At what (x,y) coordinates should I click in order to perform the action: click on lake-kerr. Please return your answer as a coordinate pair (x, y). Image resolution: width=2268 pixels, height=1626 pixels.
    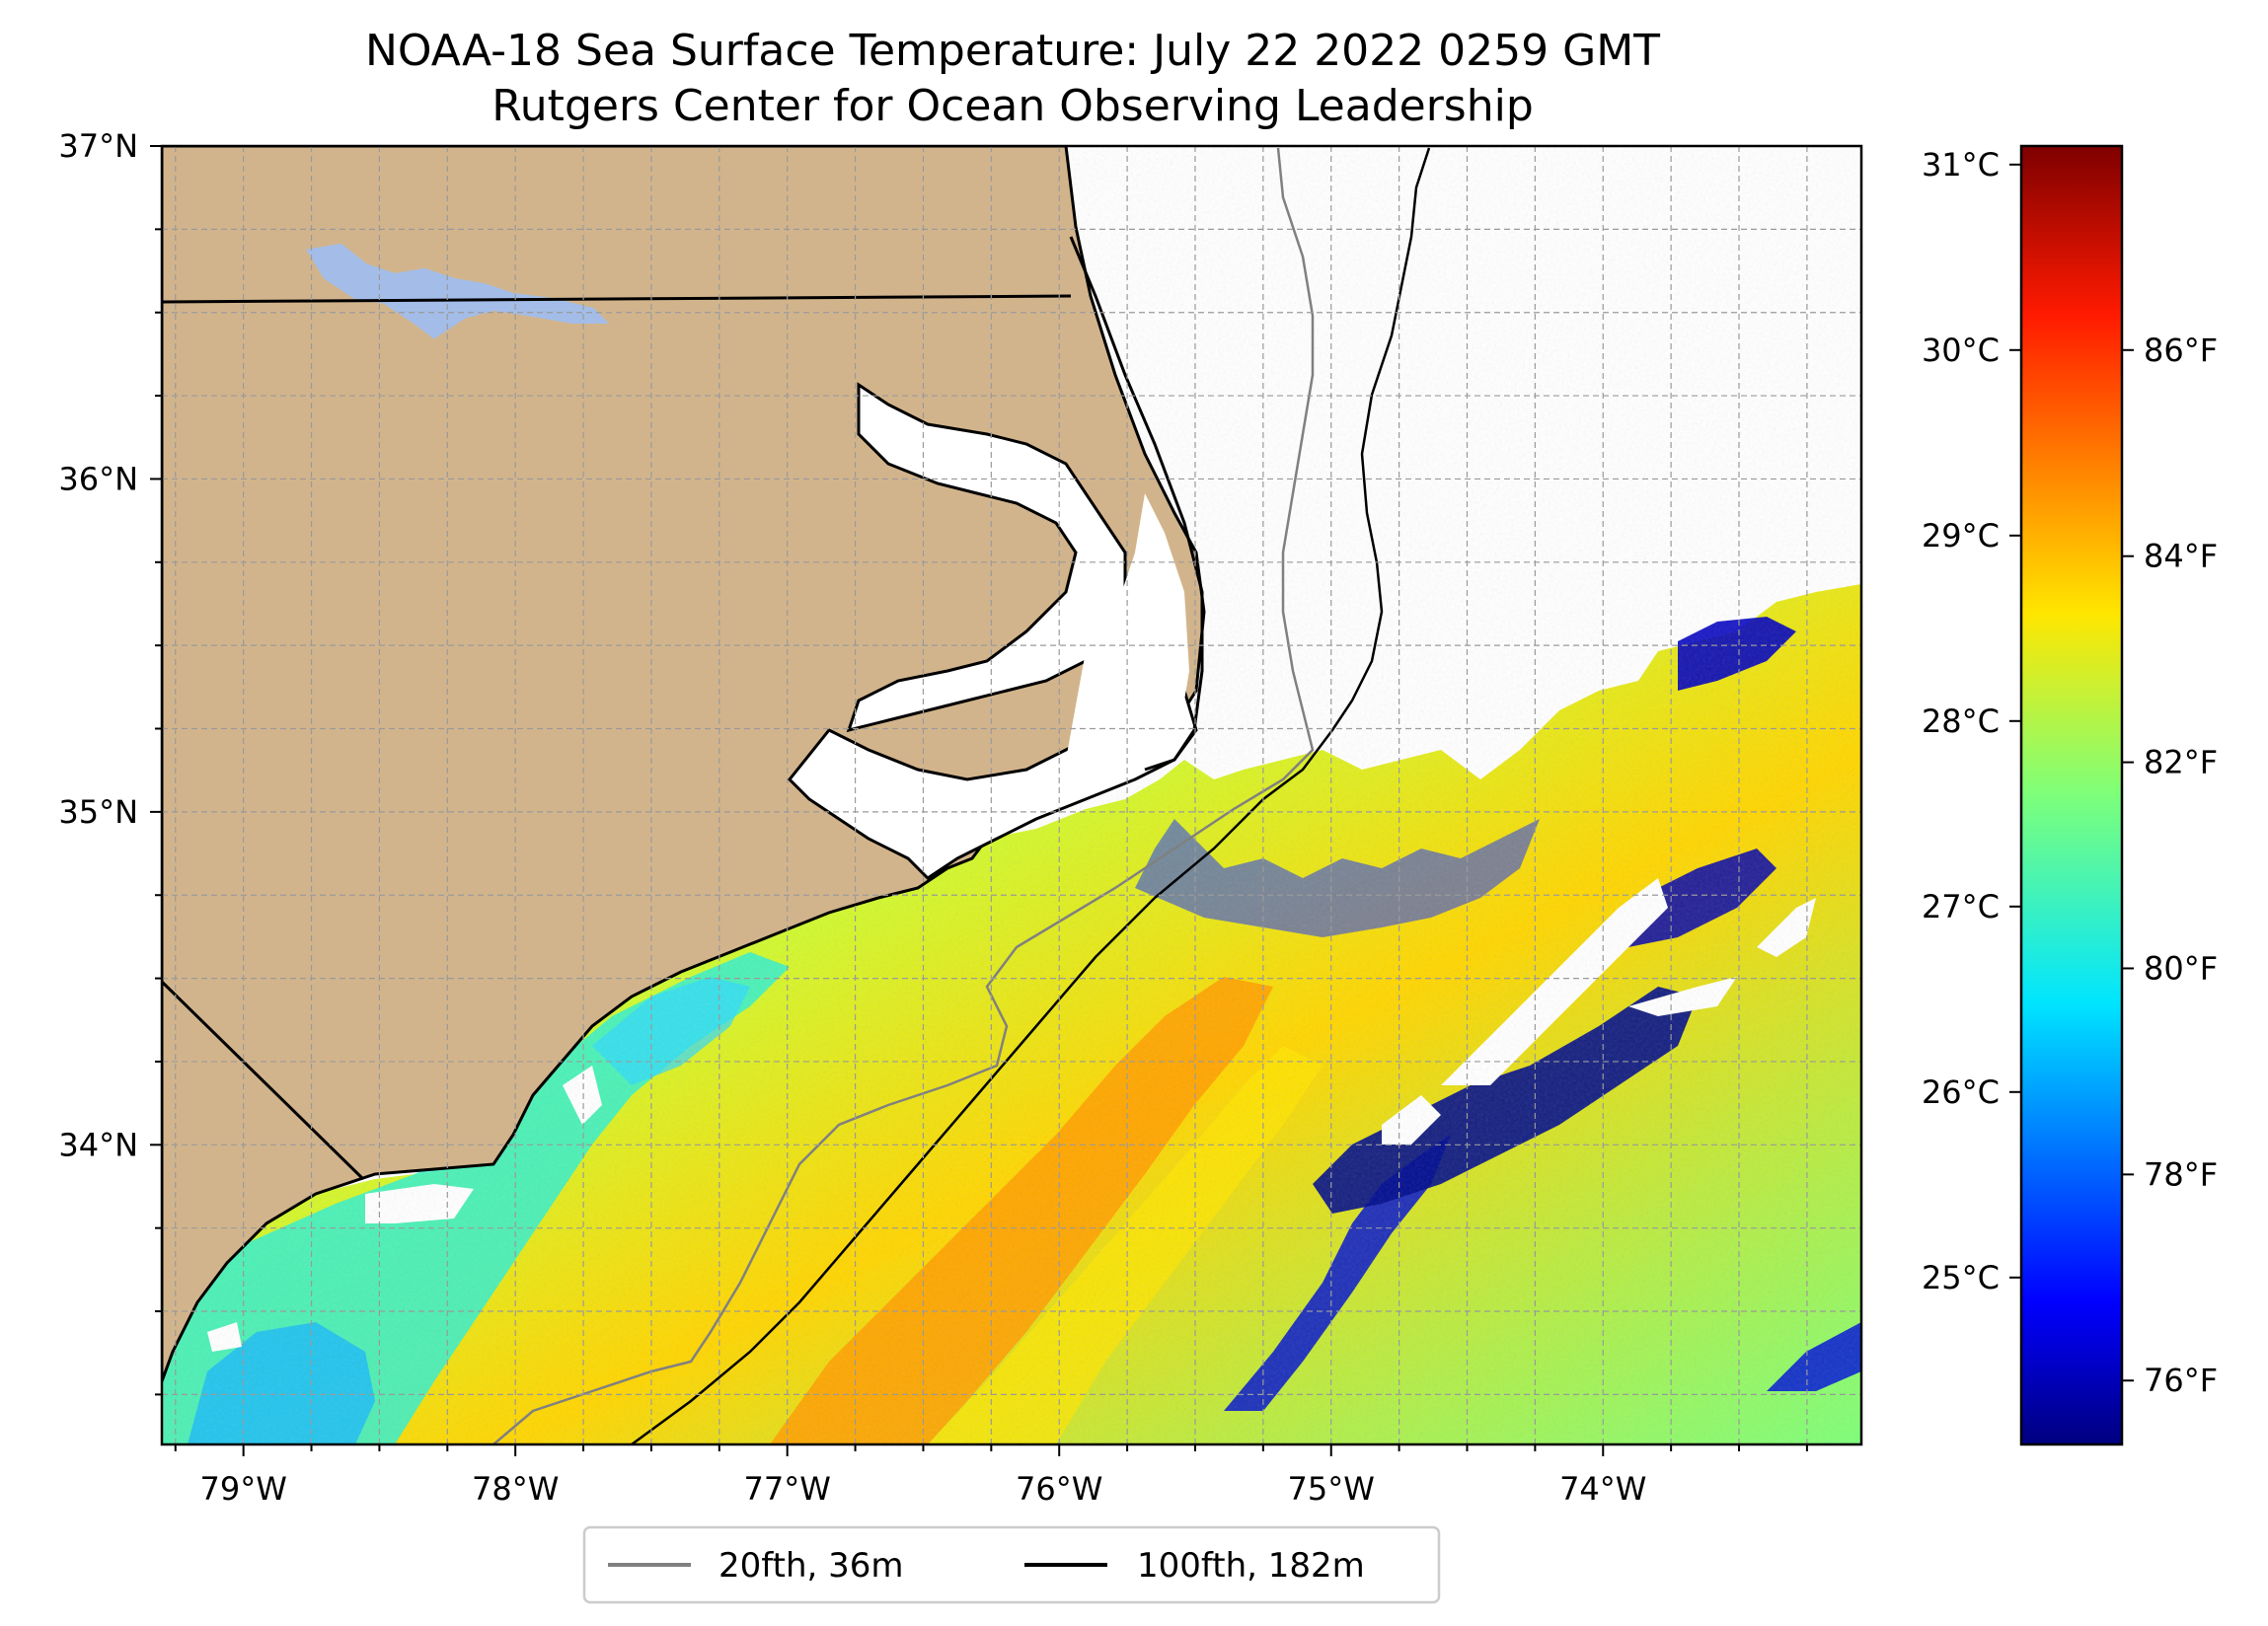
    Looking at the image, I should click on (458, 291).